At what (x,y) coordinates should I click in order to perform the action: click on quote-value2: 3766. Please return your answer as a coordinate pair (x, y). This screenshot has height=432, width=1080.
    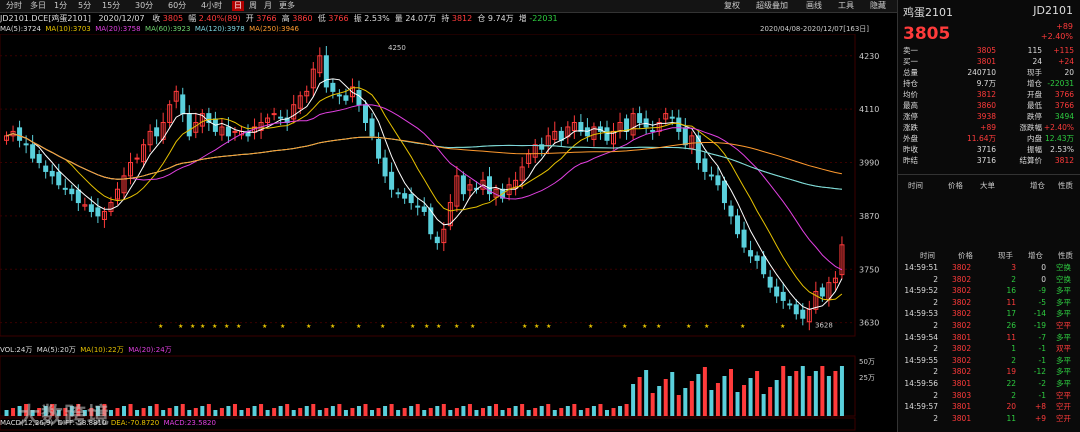
    Looking at the image, I should click on (1064, 105).